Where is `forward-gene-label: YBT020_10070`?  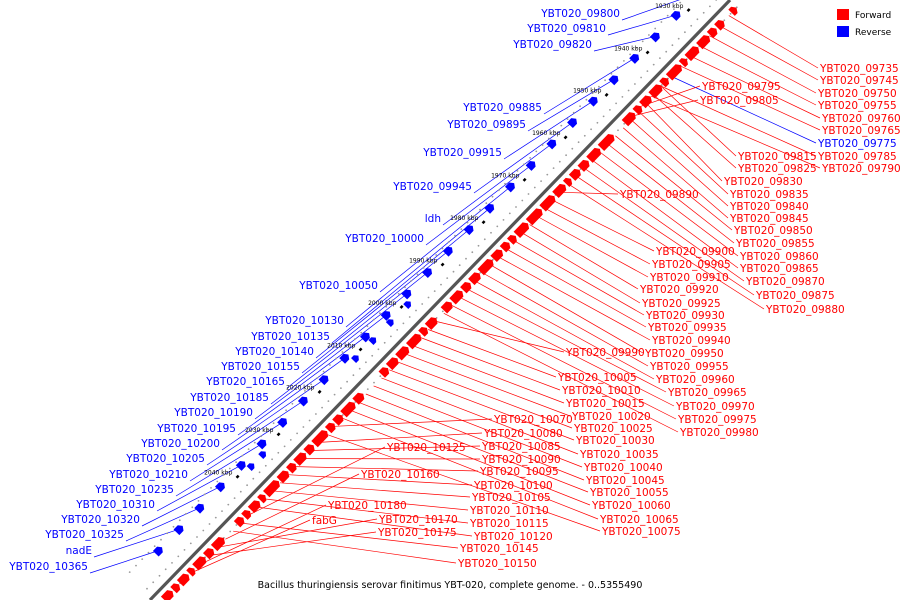 forward-gene-label: YBT020_10070 is located at coordinates (533, 420).